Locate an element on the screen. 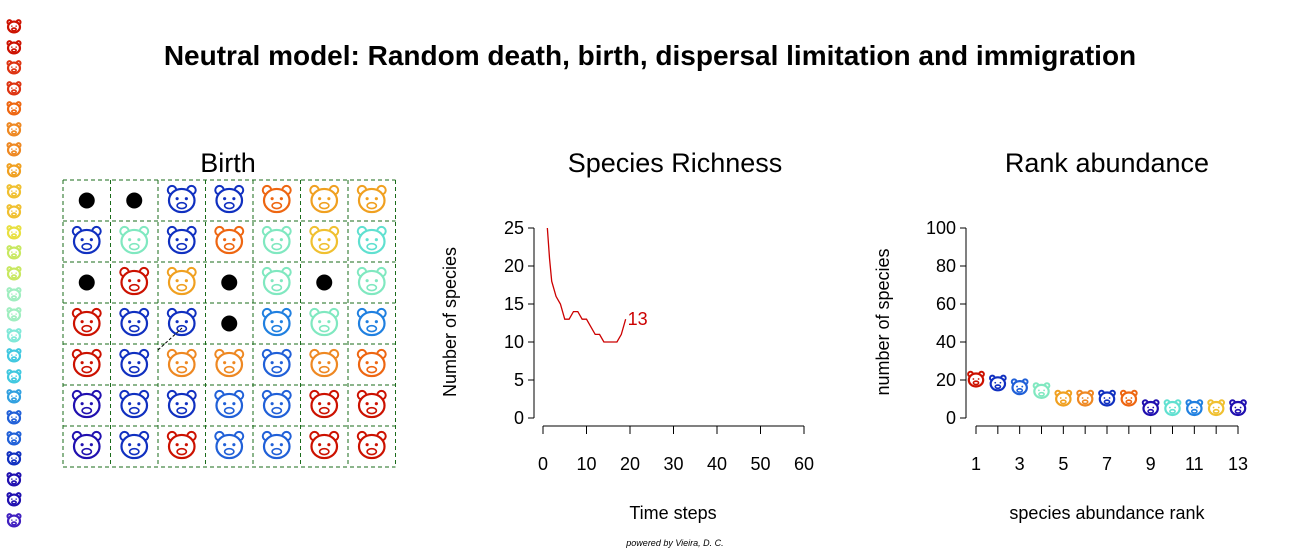 This screenshot has height=550, width=1300. fox-icon is located at coordinates (1216, 408).